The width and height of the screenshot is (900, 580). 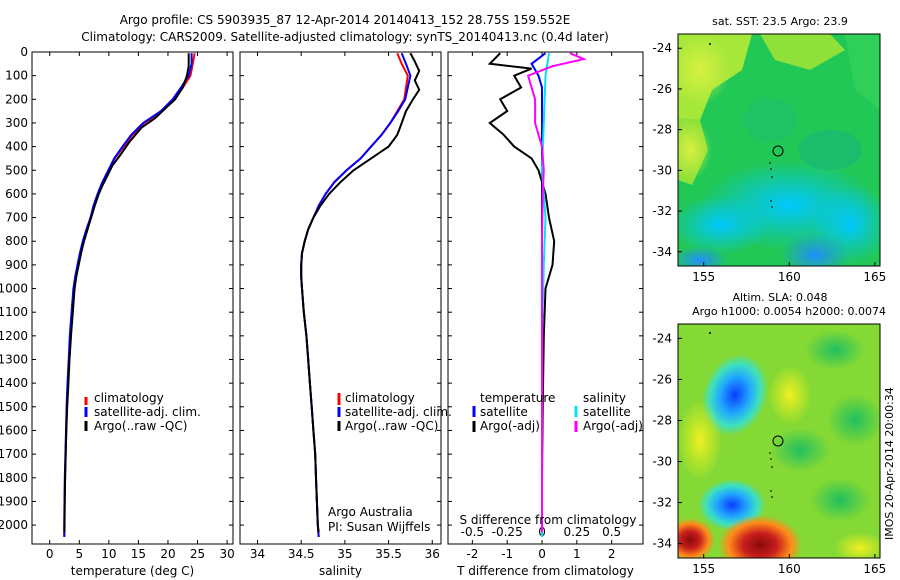 I want to click on legend-salinity-title: salinity, so click(x=604, y=398).